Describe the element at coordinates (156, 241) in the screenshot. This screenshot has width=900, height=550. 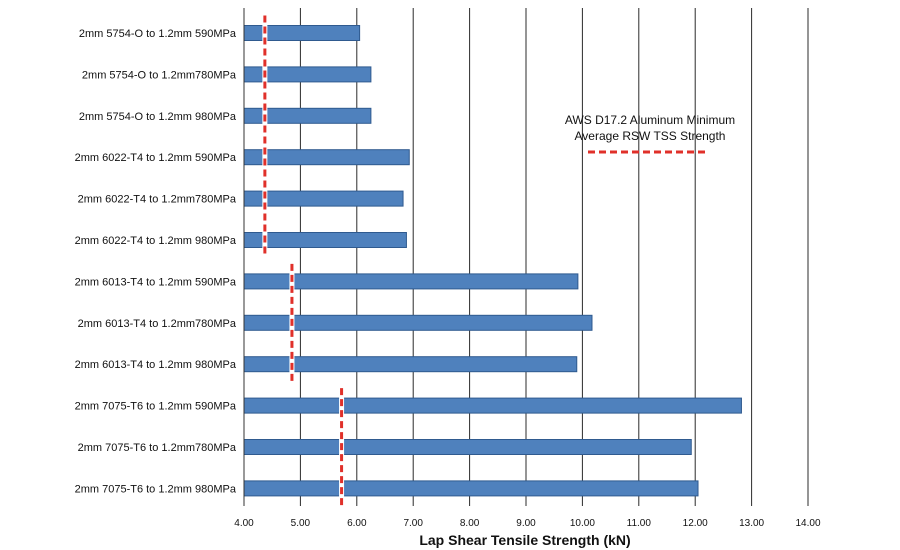
I see `category-label: 2mm 6022-T4 to 1.2mm 980MPa` at that location.